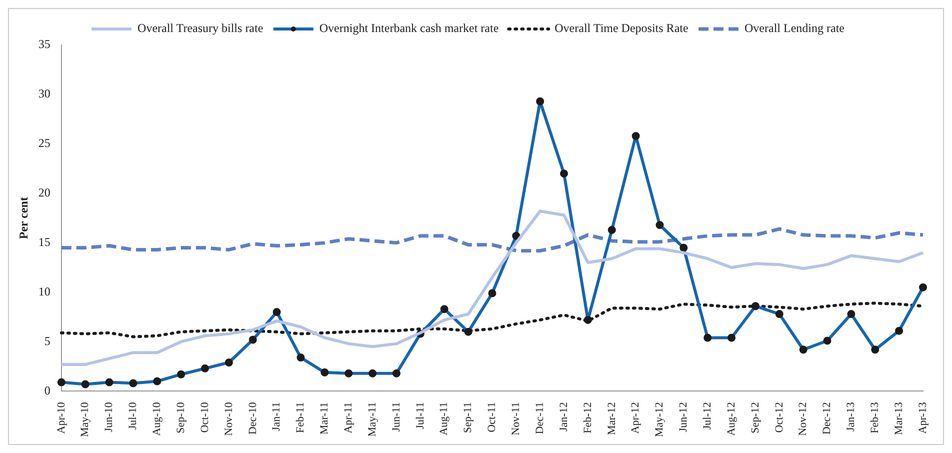  I want to click on x-tick-label: Feb-13, so click(875, 418).